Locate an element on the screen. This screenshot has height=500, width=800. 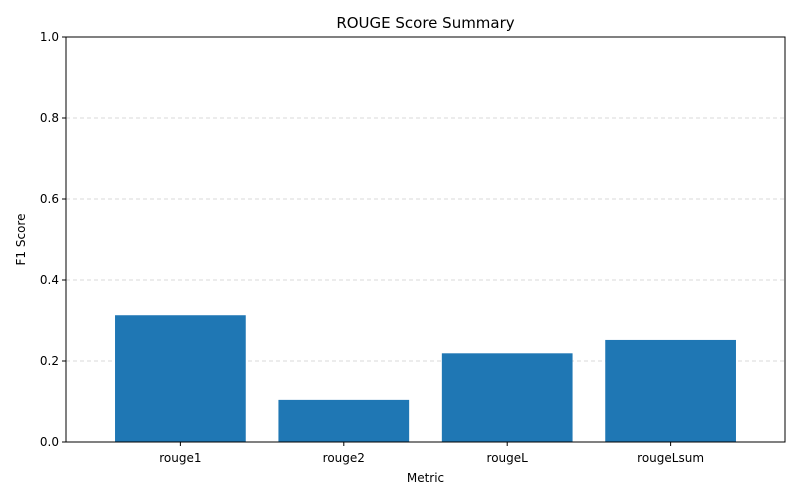
x-axis-label: Metric is located at coordinates (425, 478).